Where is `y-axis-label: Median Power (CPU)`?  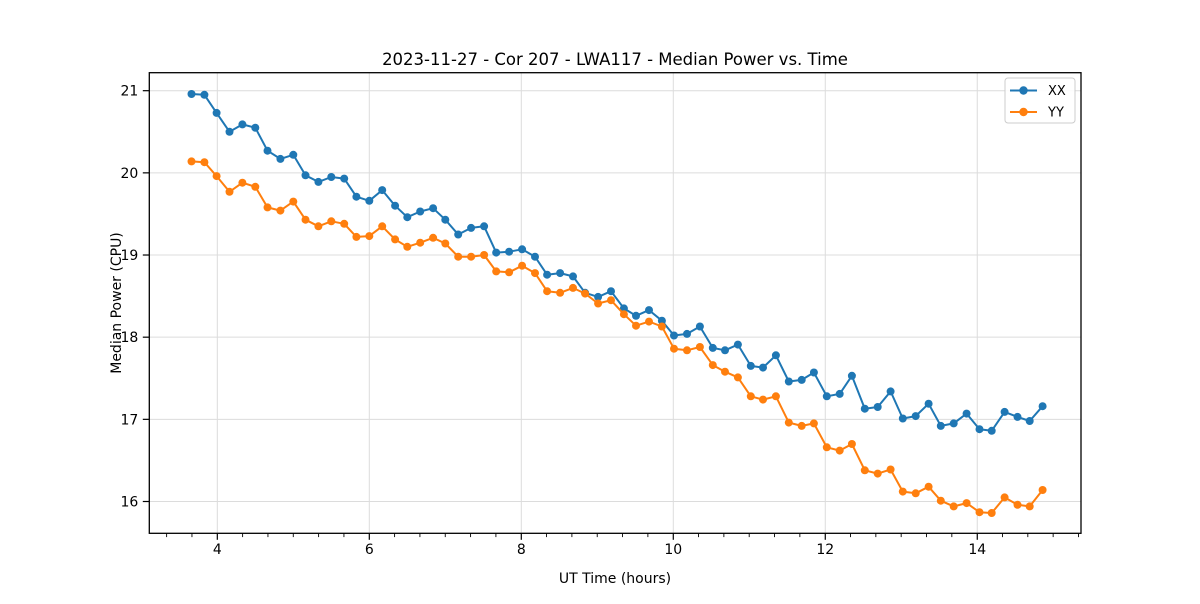
y-axis-label: Median Power (CPU) is located at coordinates (117, 303).